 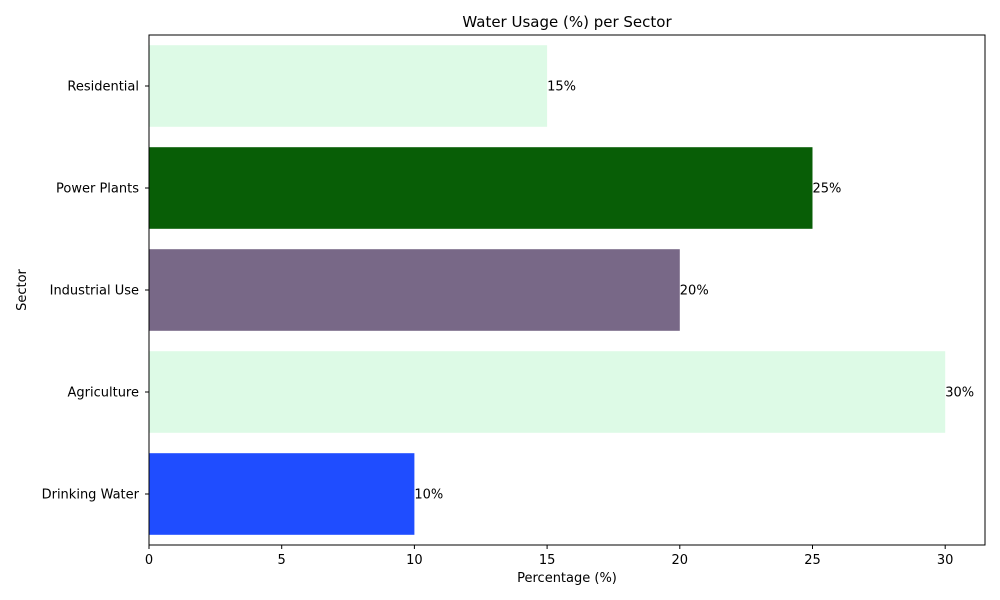 What do you see at coordinates (567, 578) in the screenshot?
I see `x-axis-title: Percentage (%)` at bounding box center [567, 578].